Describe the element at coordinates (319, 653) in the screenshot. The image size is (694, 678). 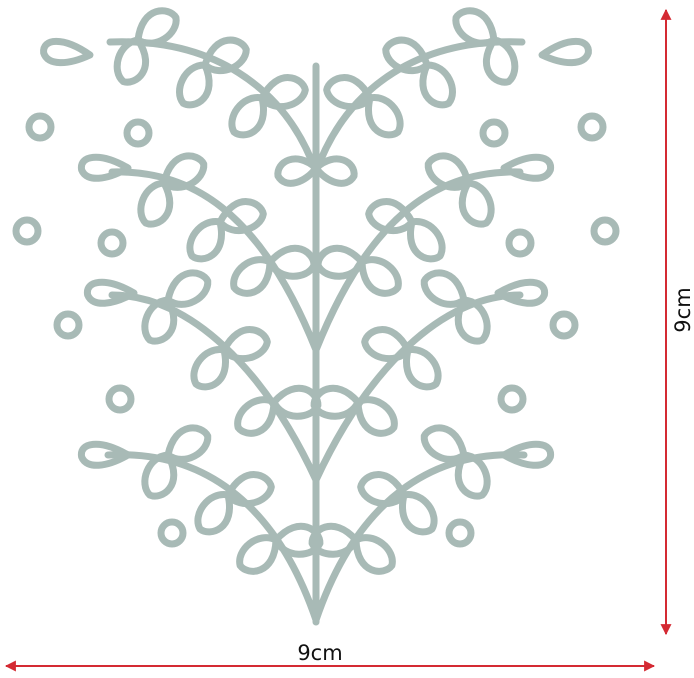
I see `width-label: 9cm` at that location.